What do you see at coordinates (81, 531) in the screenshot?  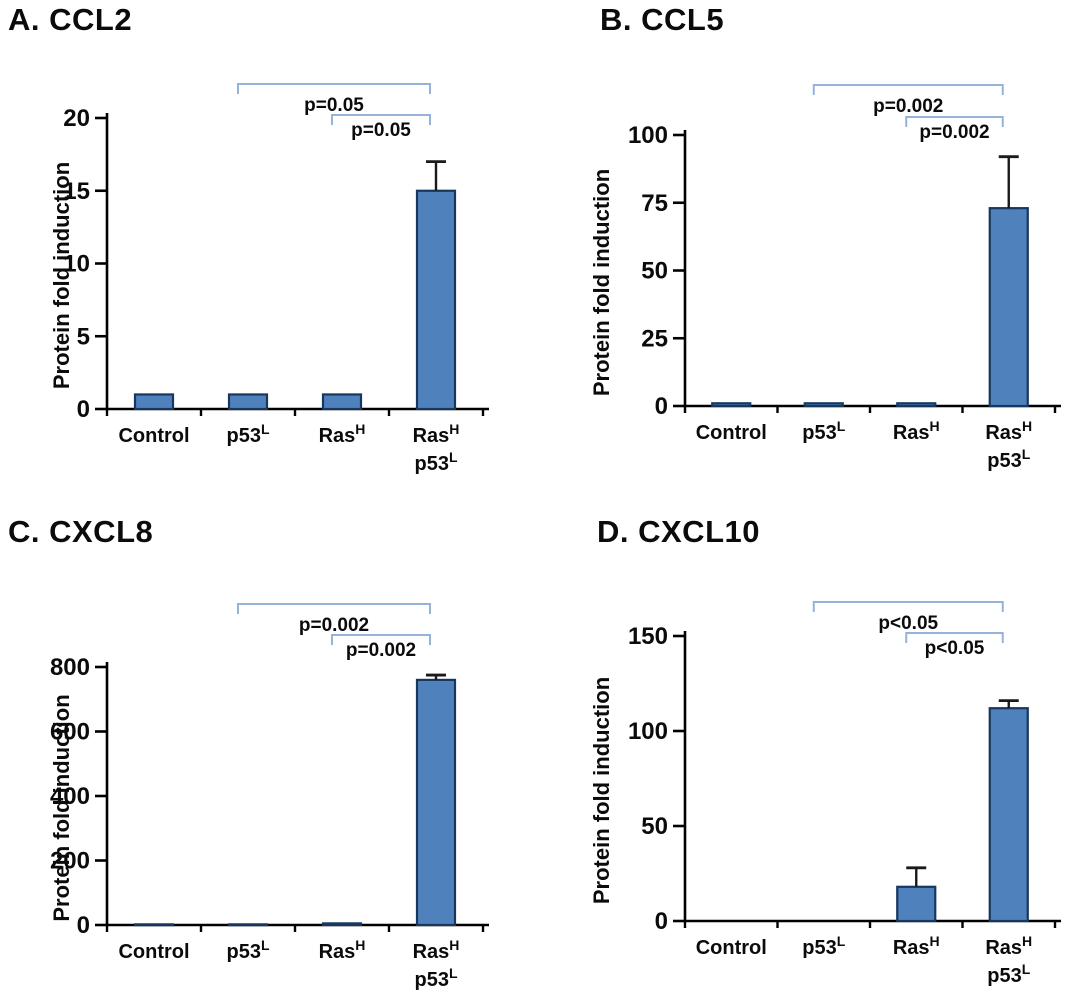 I see `panel-cxcl8-title: C. CXCL8` at bounding box center [81, 531].